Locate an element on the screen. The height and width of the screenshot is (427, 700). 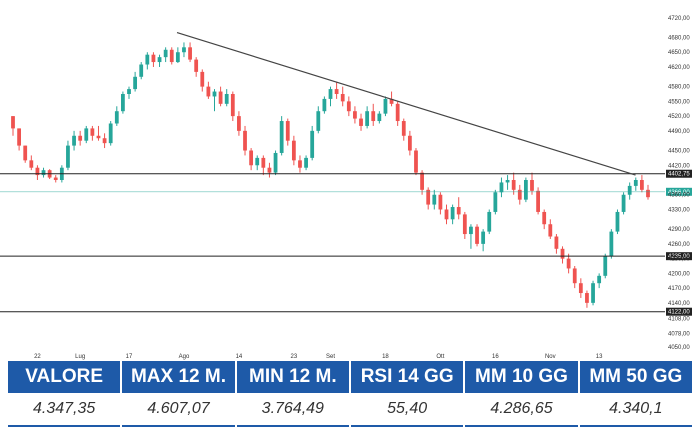
y-tick-label: 4450,00 is located at coordinates (679, 152).